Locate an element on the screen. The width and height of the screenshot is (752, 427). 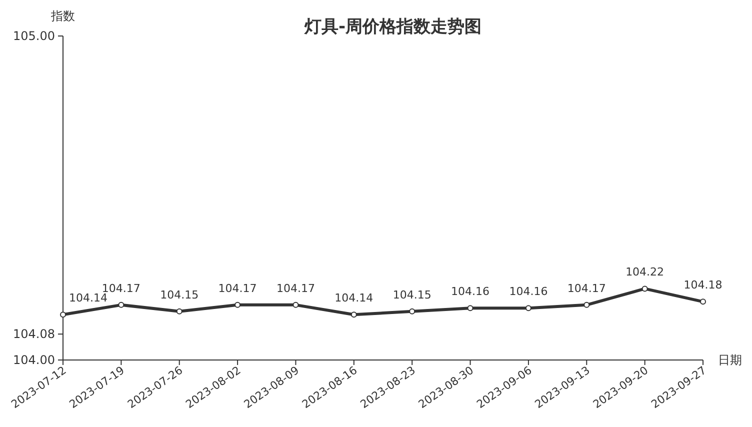
y-tick-label: 104.08 is located at coordinates (34, 334).